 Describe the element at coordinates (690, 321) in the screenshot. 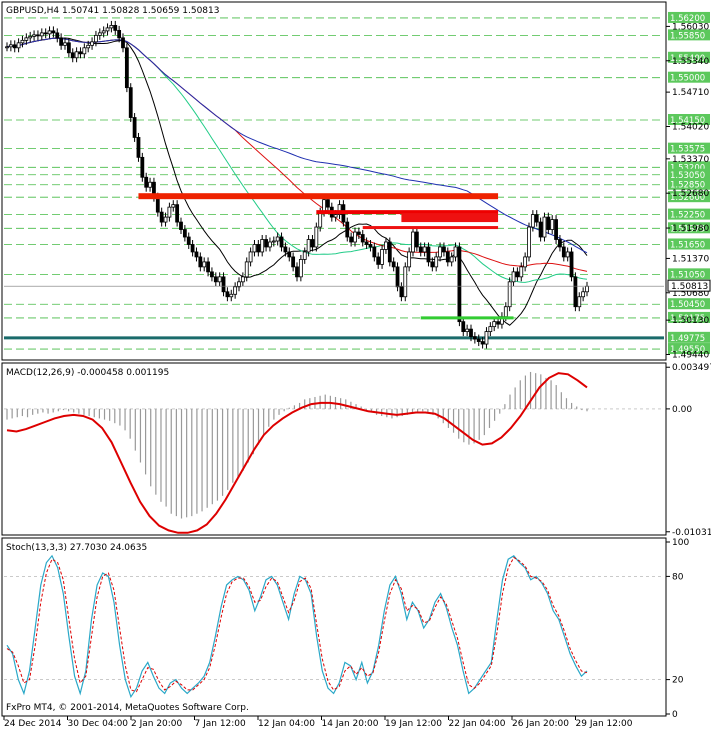

I see `price-tick-label: 1.50130` at that location.